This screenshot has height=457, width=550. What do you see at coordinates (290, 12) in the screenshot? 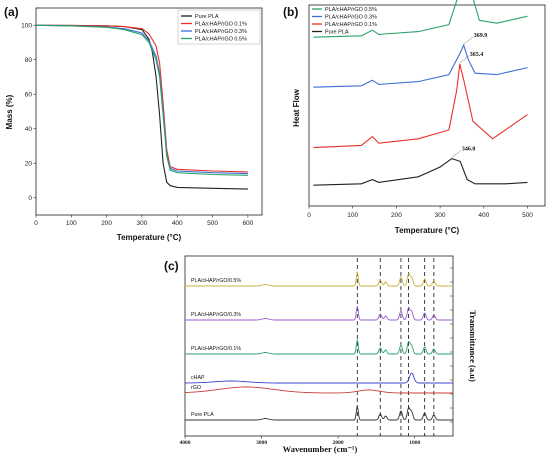
I see `panel-b-label: (b)` at bounding box center [290, 12].